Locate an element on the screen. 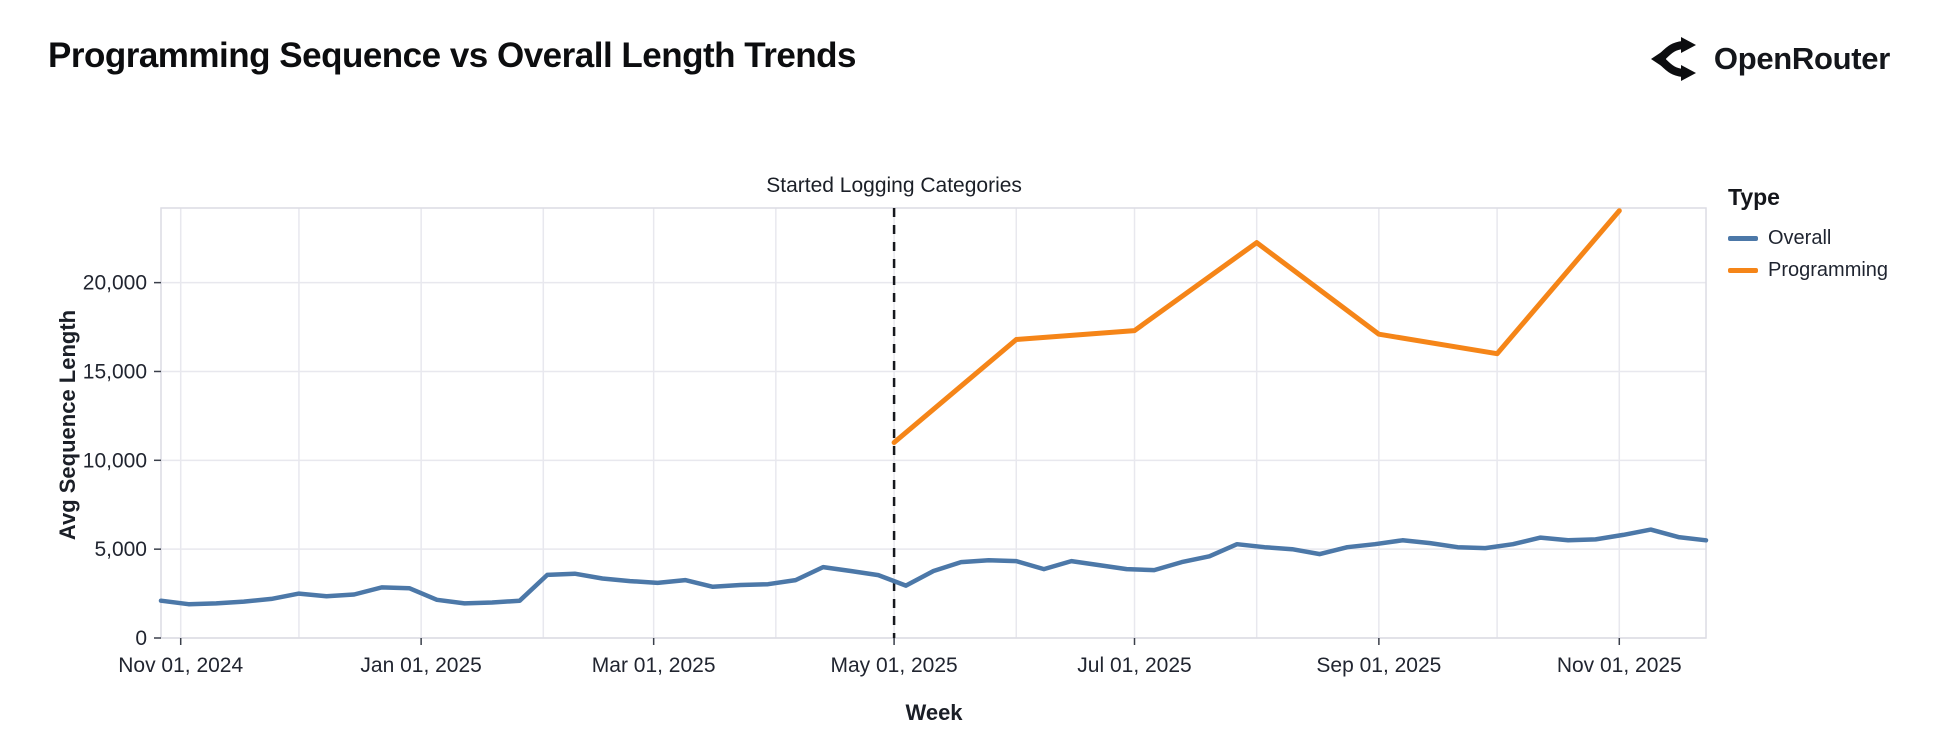  legend-item-overall: Overall is located at coordinates (1808, 238).